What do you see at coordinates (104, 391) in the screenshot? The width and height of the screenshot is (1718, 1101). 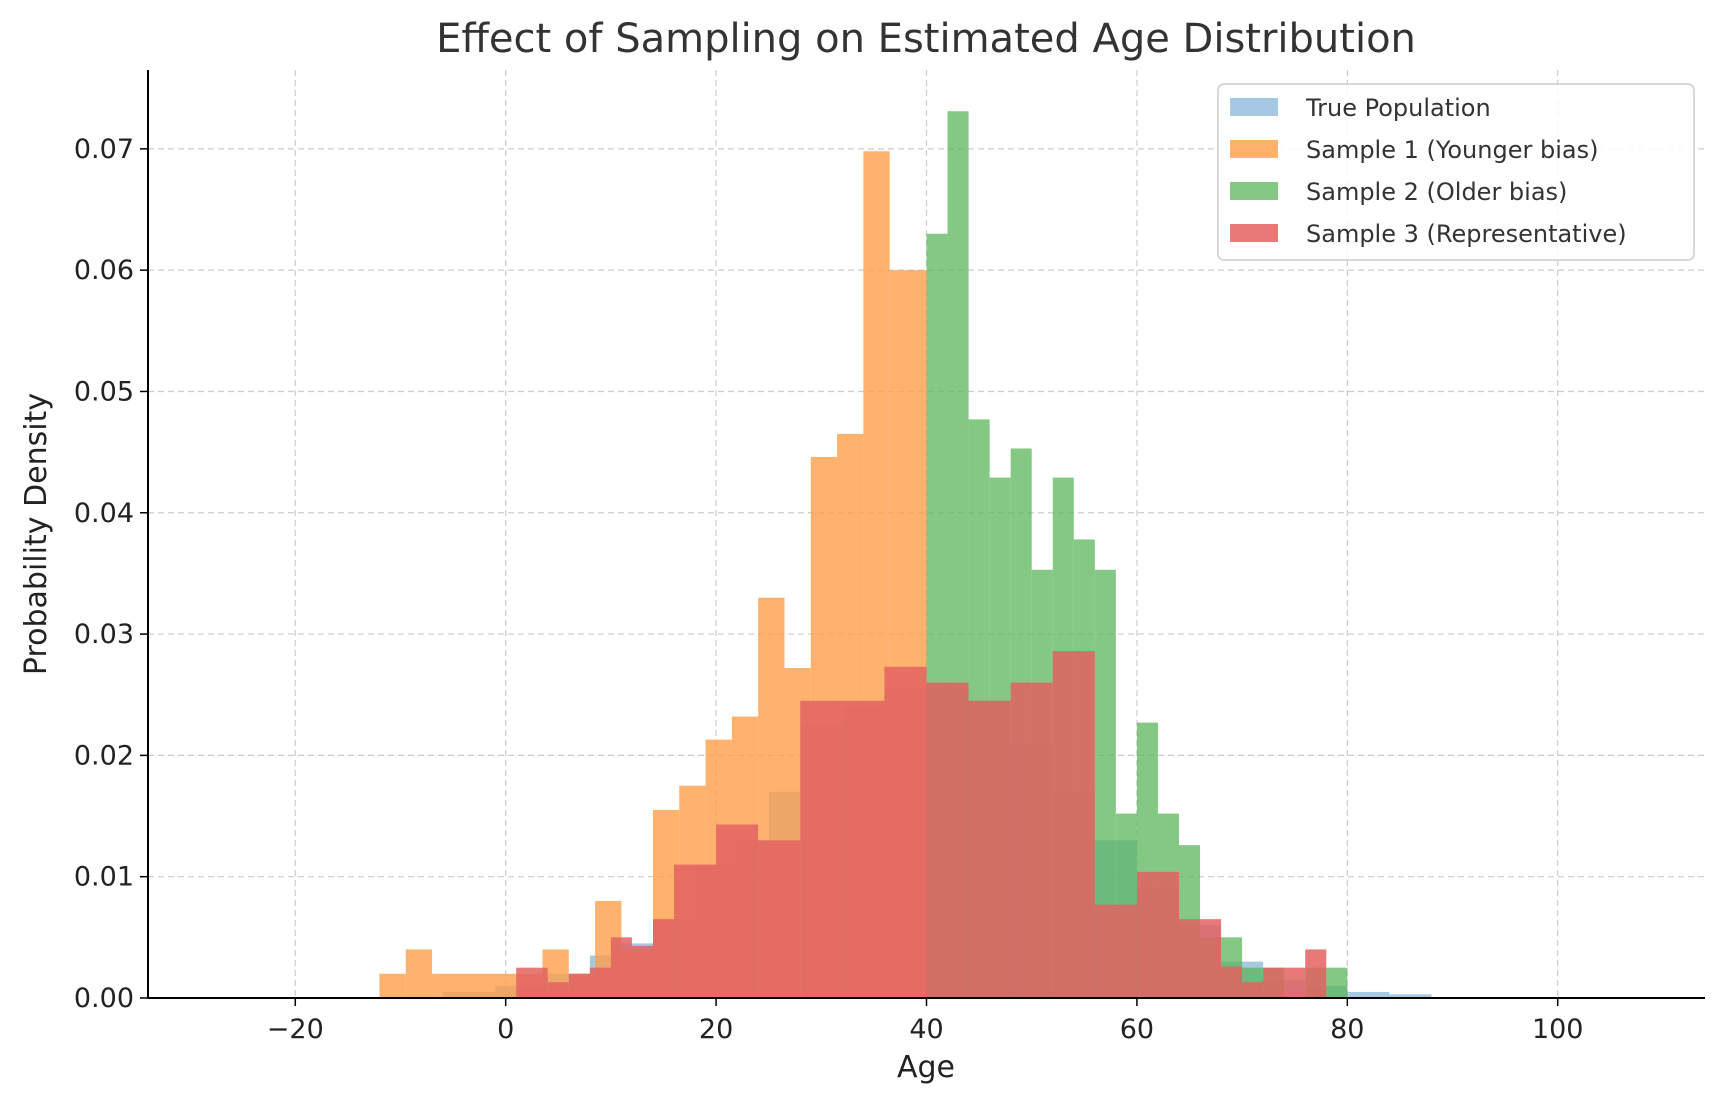 I see `y-tick-label: 0.05` at bounding box center [104, 391].